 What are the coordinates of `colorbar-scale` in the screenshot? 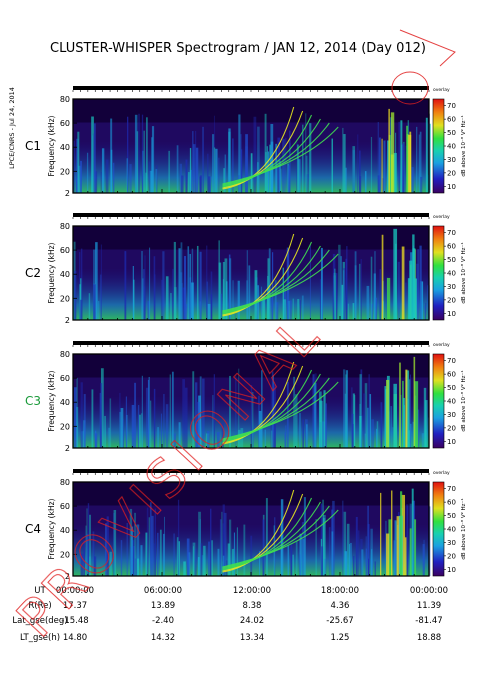 It's located at (438, 529).